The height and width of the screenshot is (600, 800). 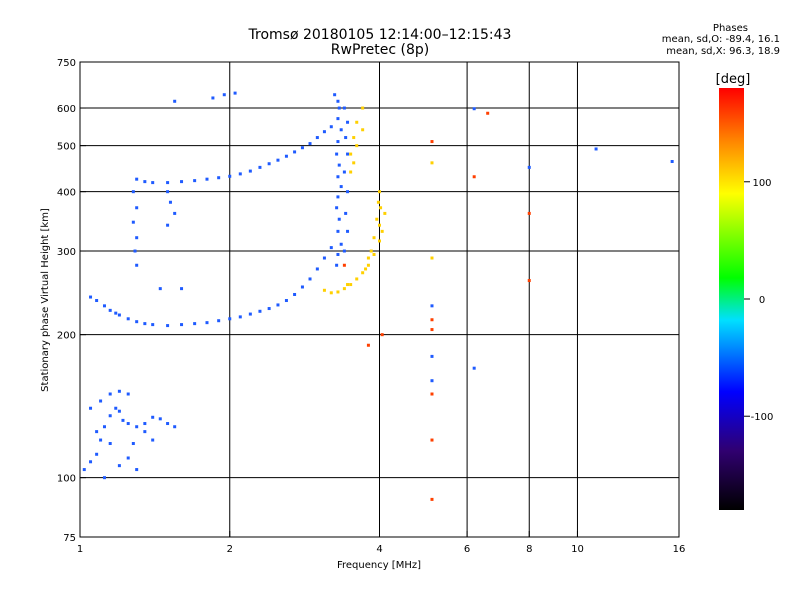 I want to click on y-tick-label: 750, so click(x=66, y=63).